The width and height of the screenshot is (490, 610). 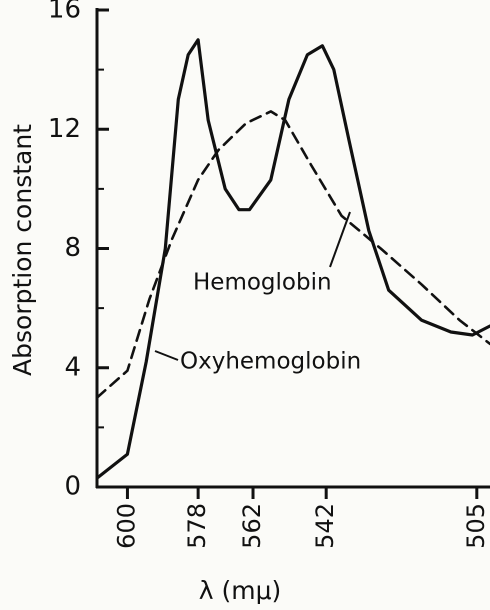 I want to click on x-tick-label: 505, so click(x=476, y=526).